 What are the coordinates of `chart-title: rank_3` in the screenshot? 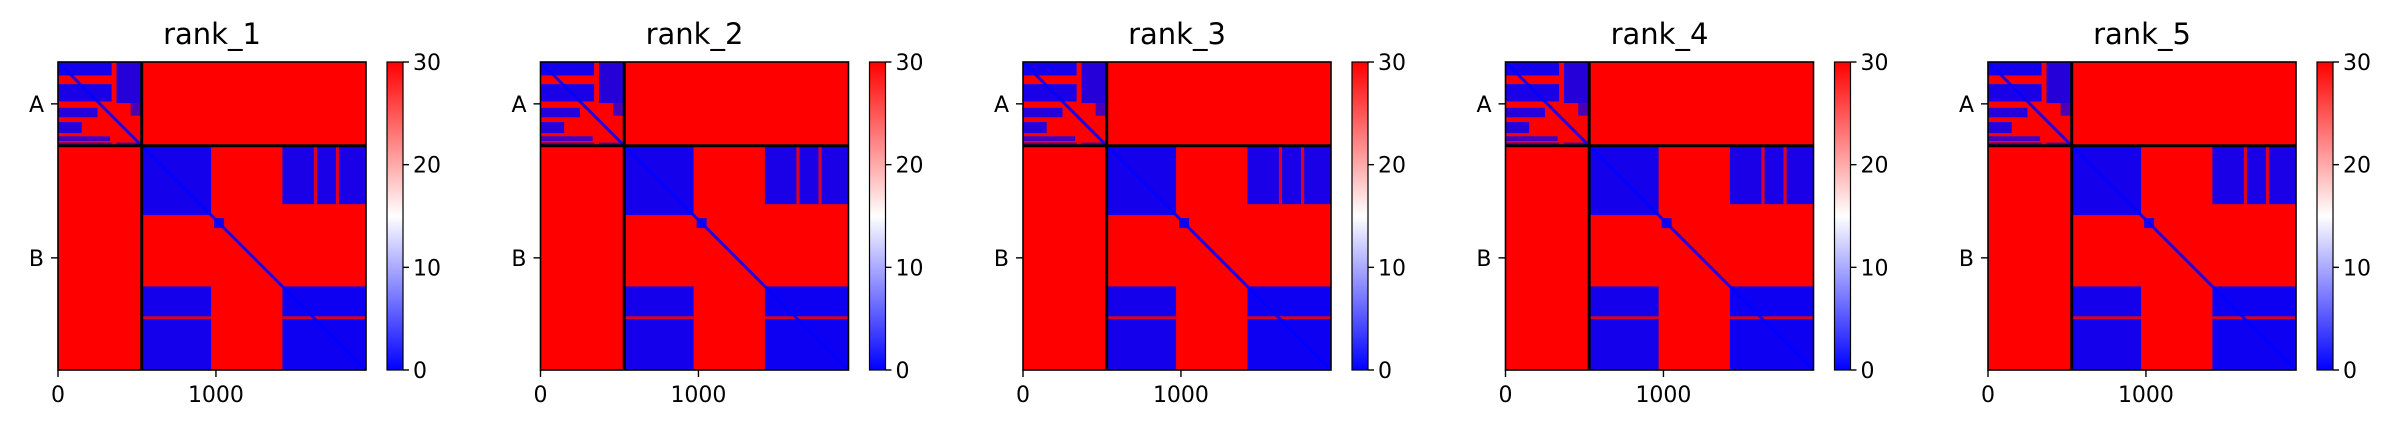 It's located at (1177, 34).